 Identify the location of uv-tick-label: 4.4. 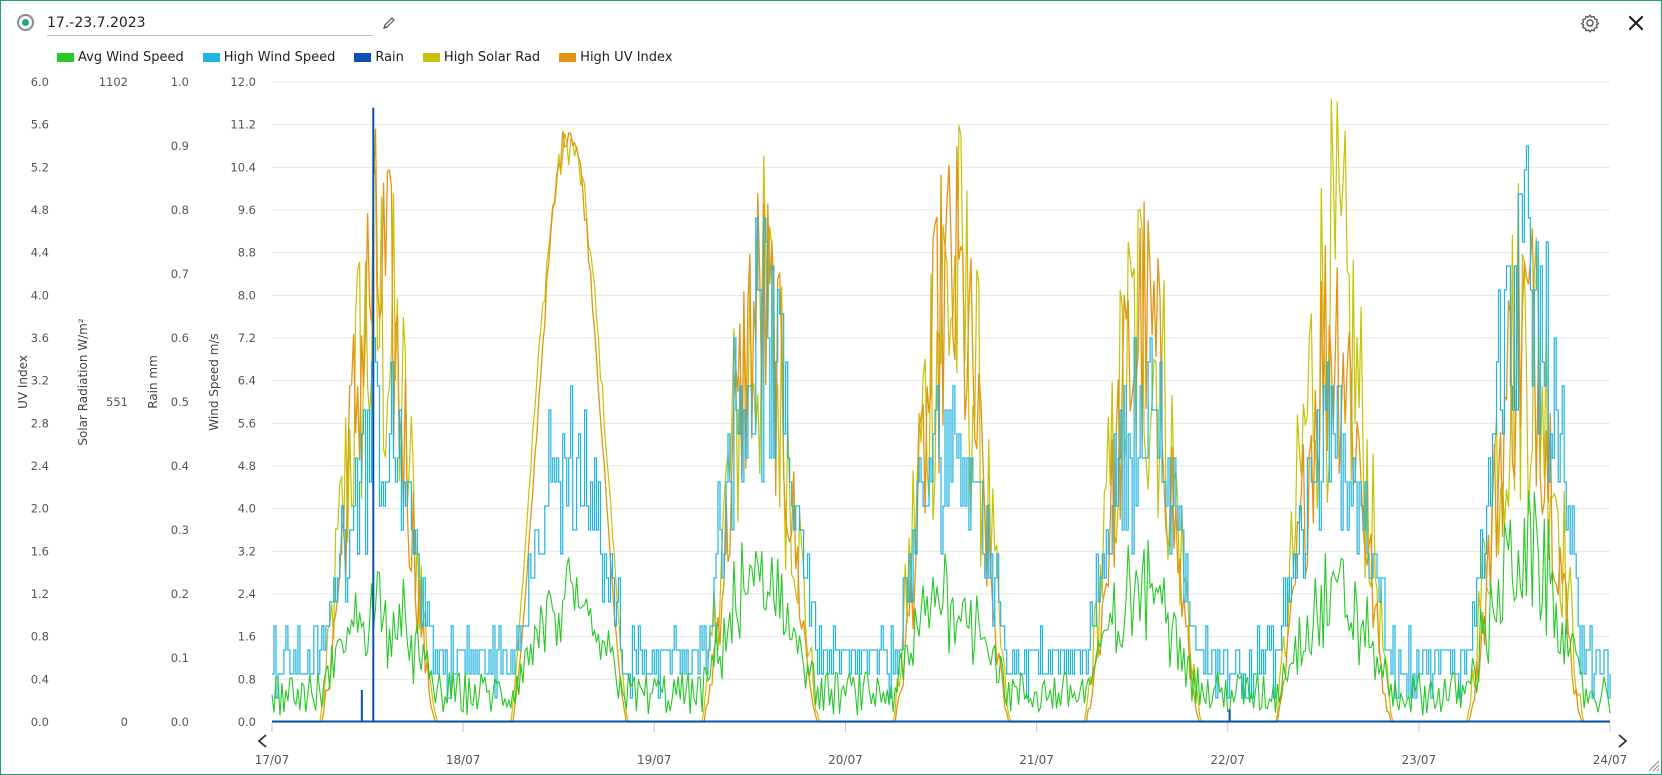
(40, 253).